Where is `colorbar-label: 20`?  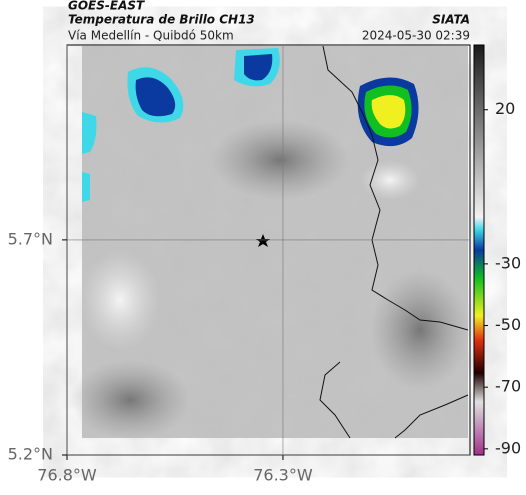
colorbar-label: 20 is located at coordinates (505, 108).